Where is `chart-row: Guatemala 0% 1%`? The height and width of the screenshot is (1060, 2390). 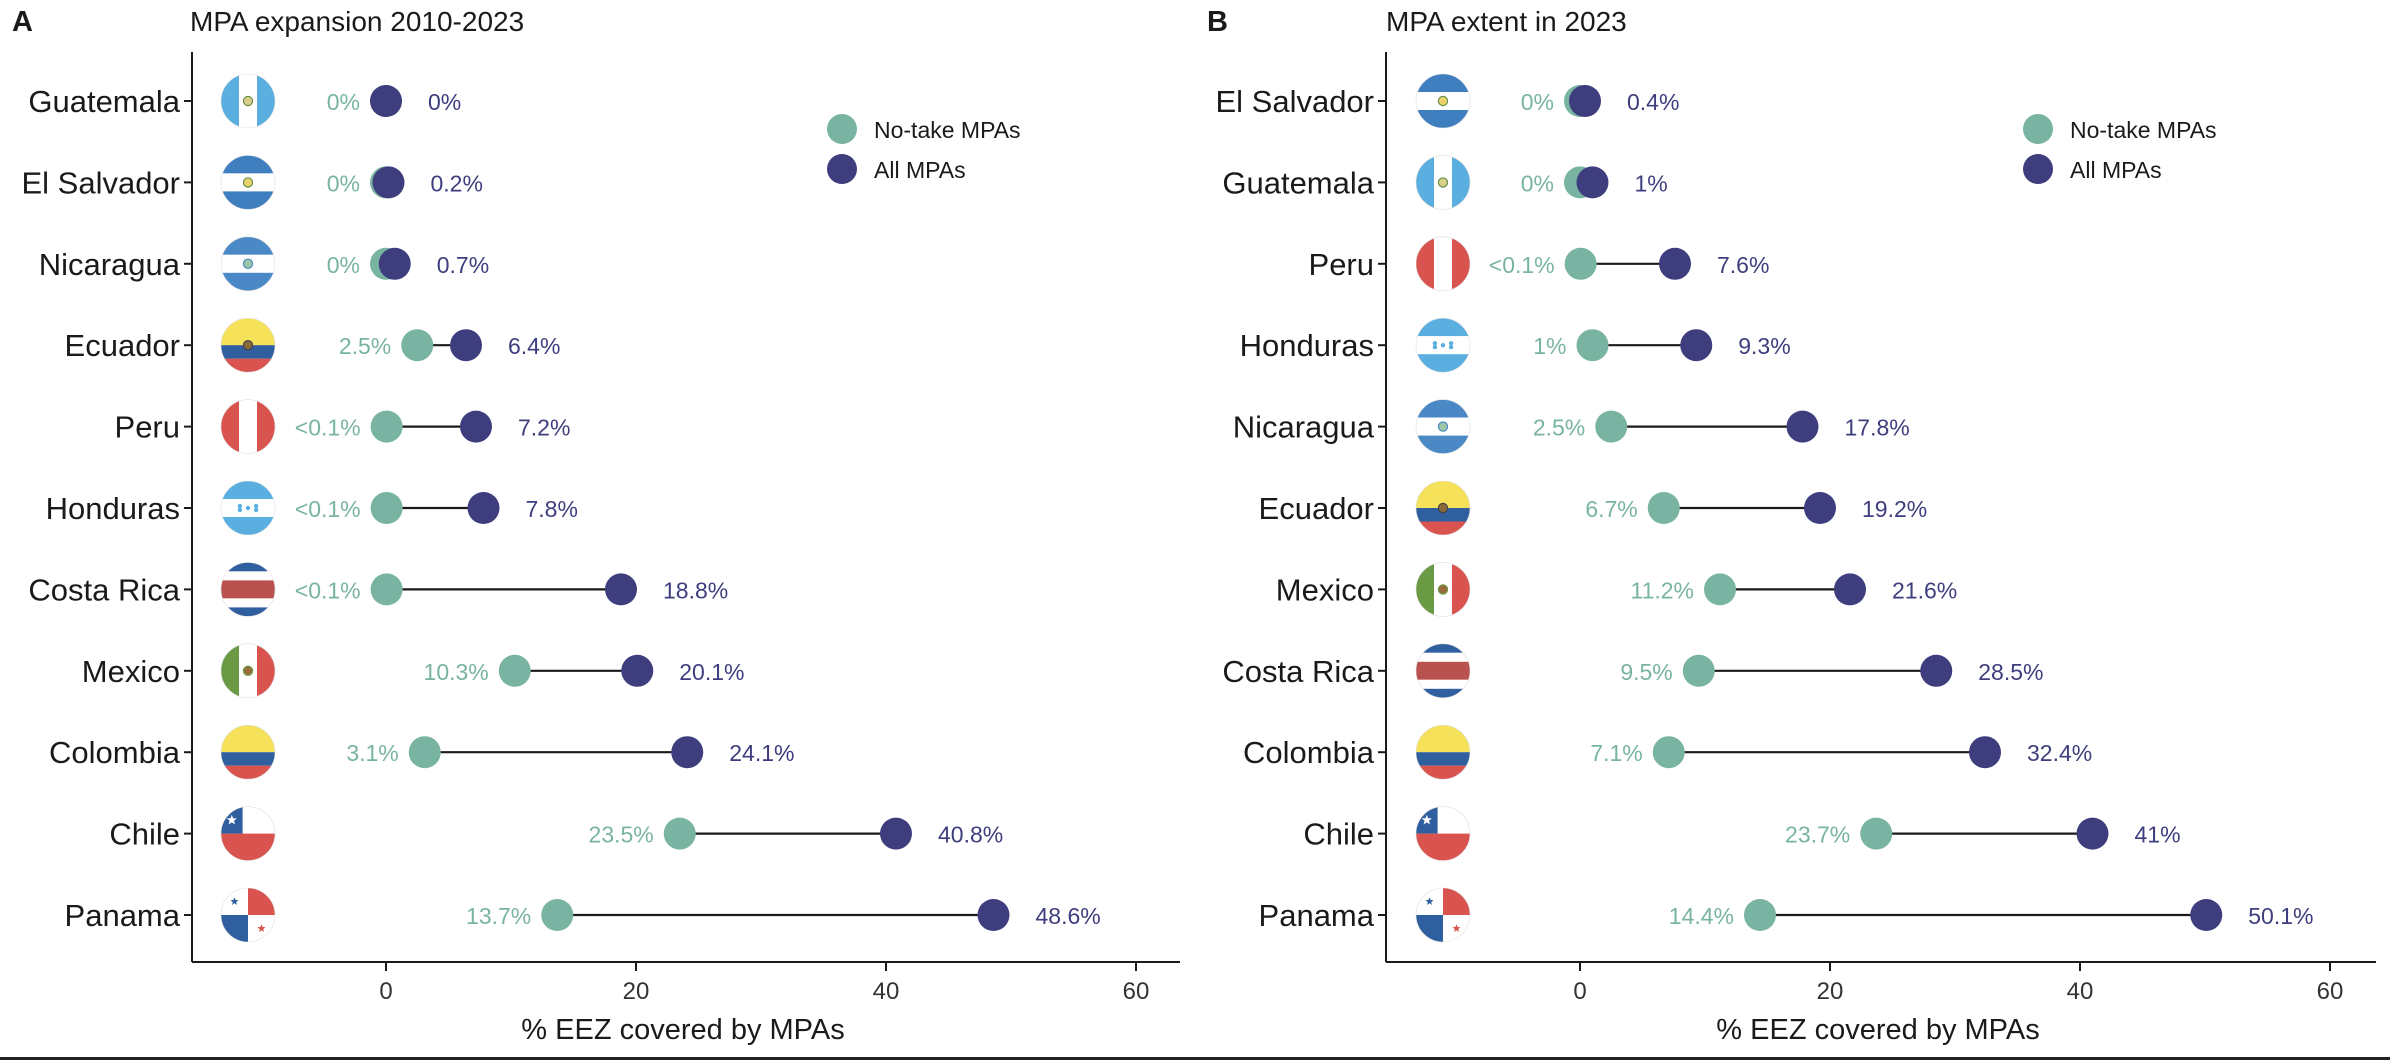 chart-row: Guatemala 0% 1% is located at coordinates (1445, 182).